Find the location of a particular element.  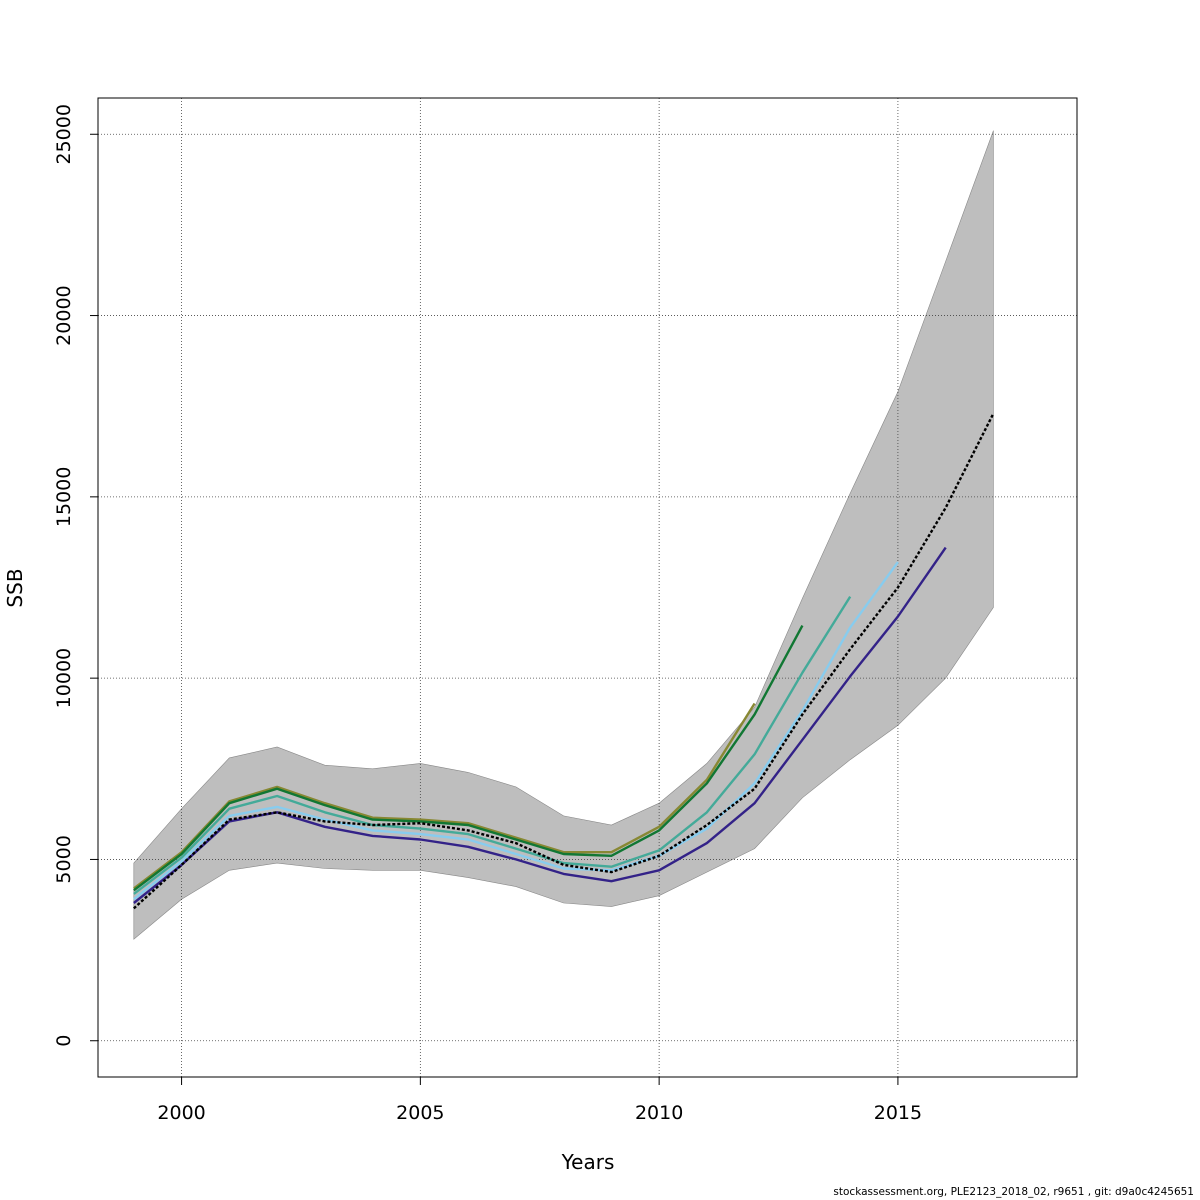

y-tick-label: 25000 is located at coordinates (64, 134).